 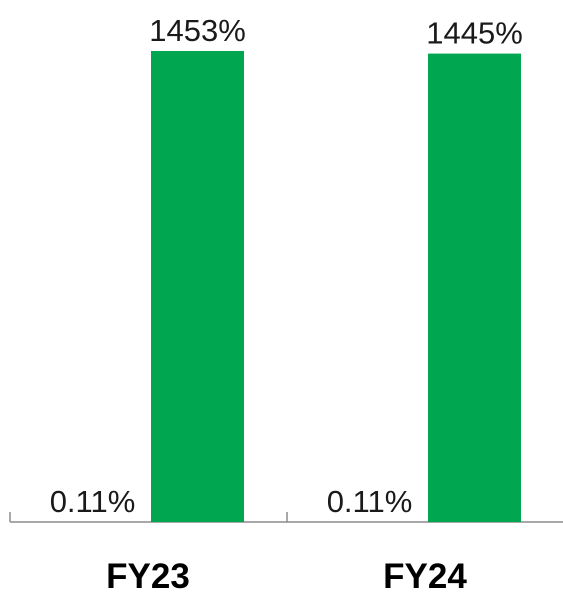 I want to click on value-label-fy23-series-0: 0.11%, so click(x=93, y=501).